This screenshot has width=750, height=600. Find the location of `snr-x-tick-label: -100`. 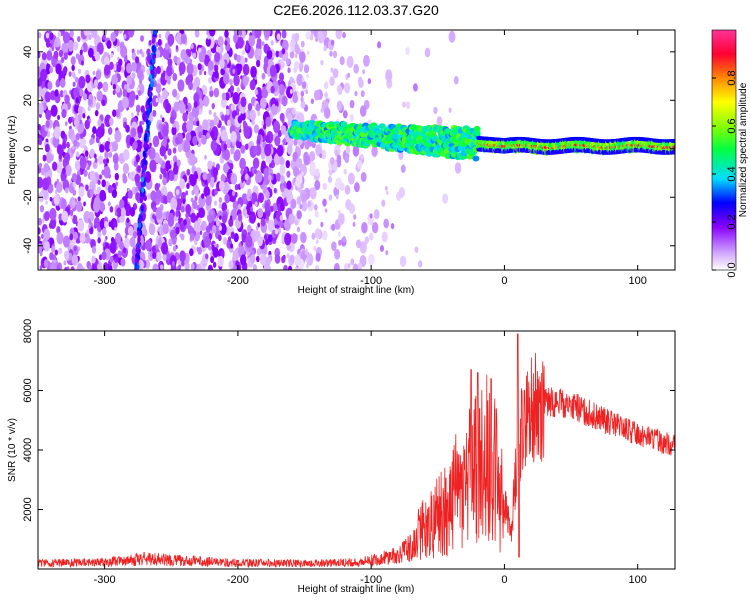

snr-x-tick-label: -100 is located at coordinates (371, 580).